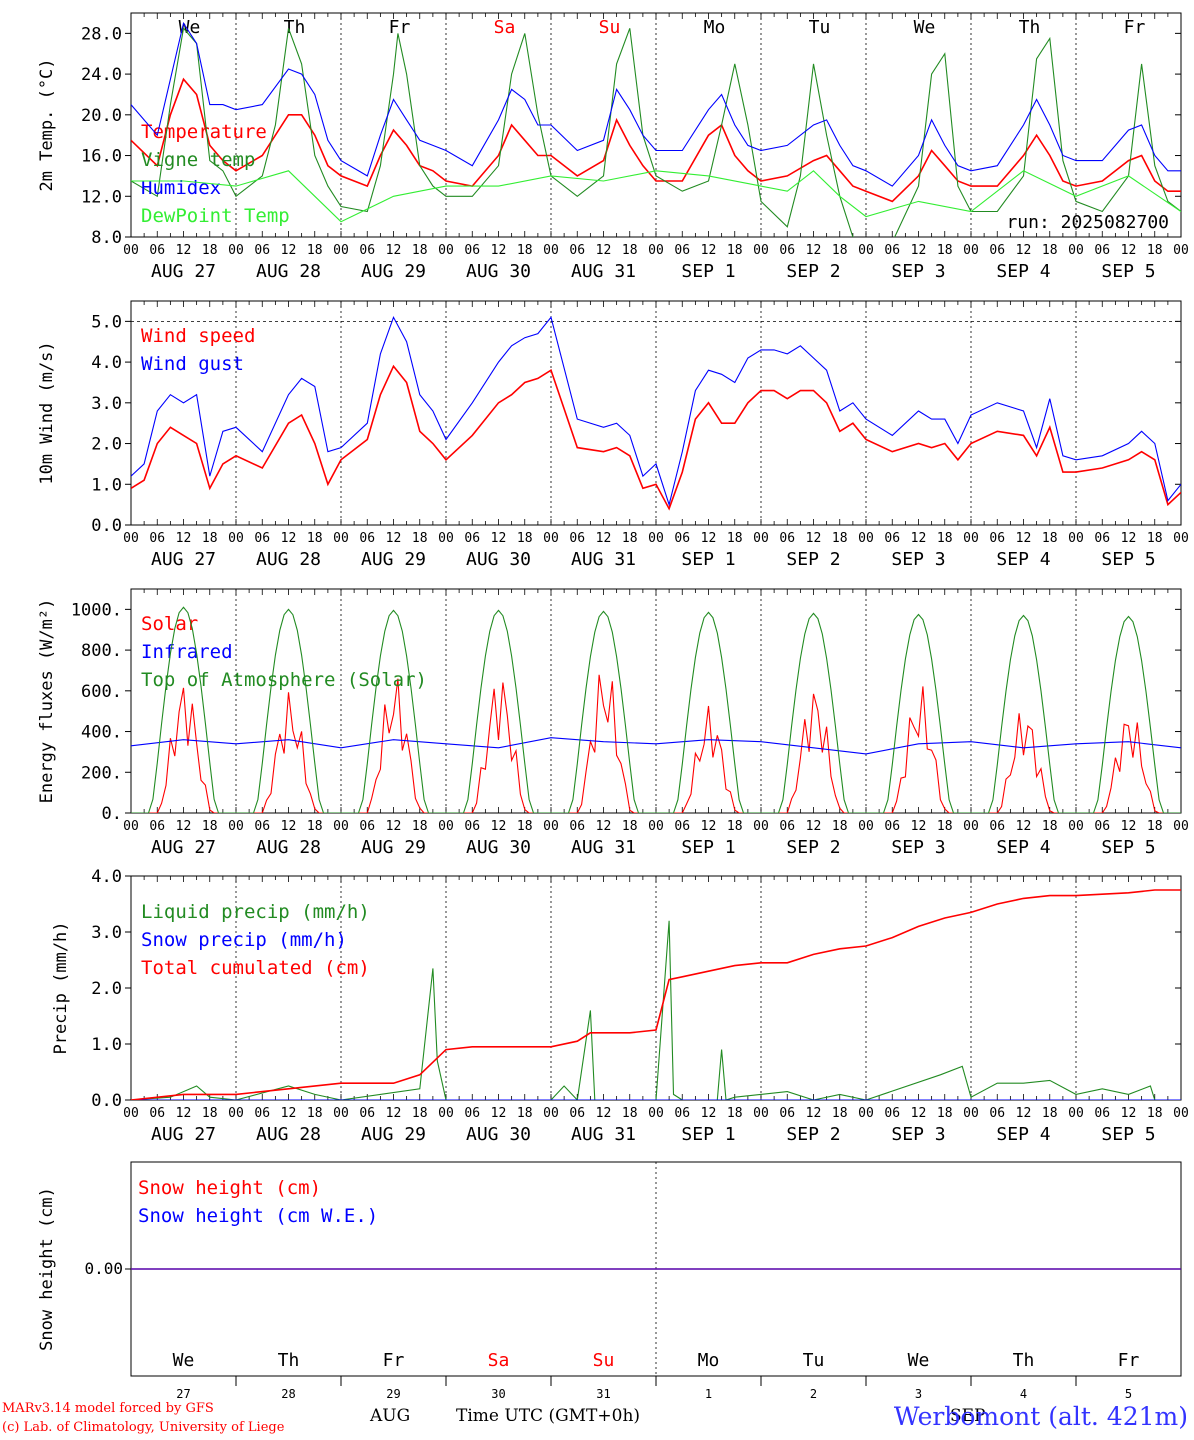  Describe the element at coordinates (498, 1394) in the screenshot. I see `day-number: 30` at that location.